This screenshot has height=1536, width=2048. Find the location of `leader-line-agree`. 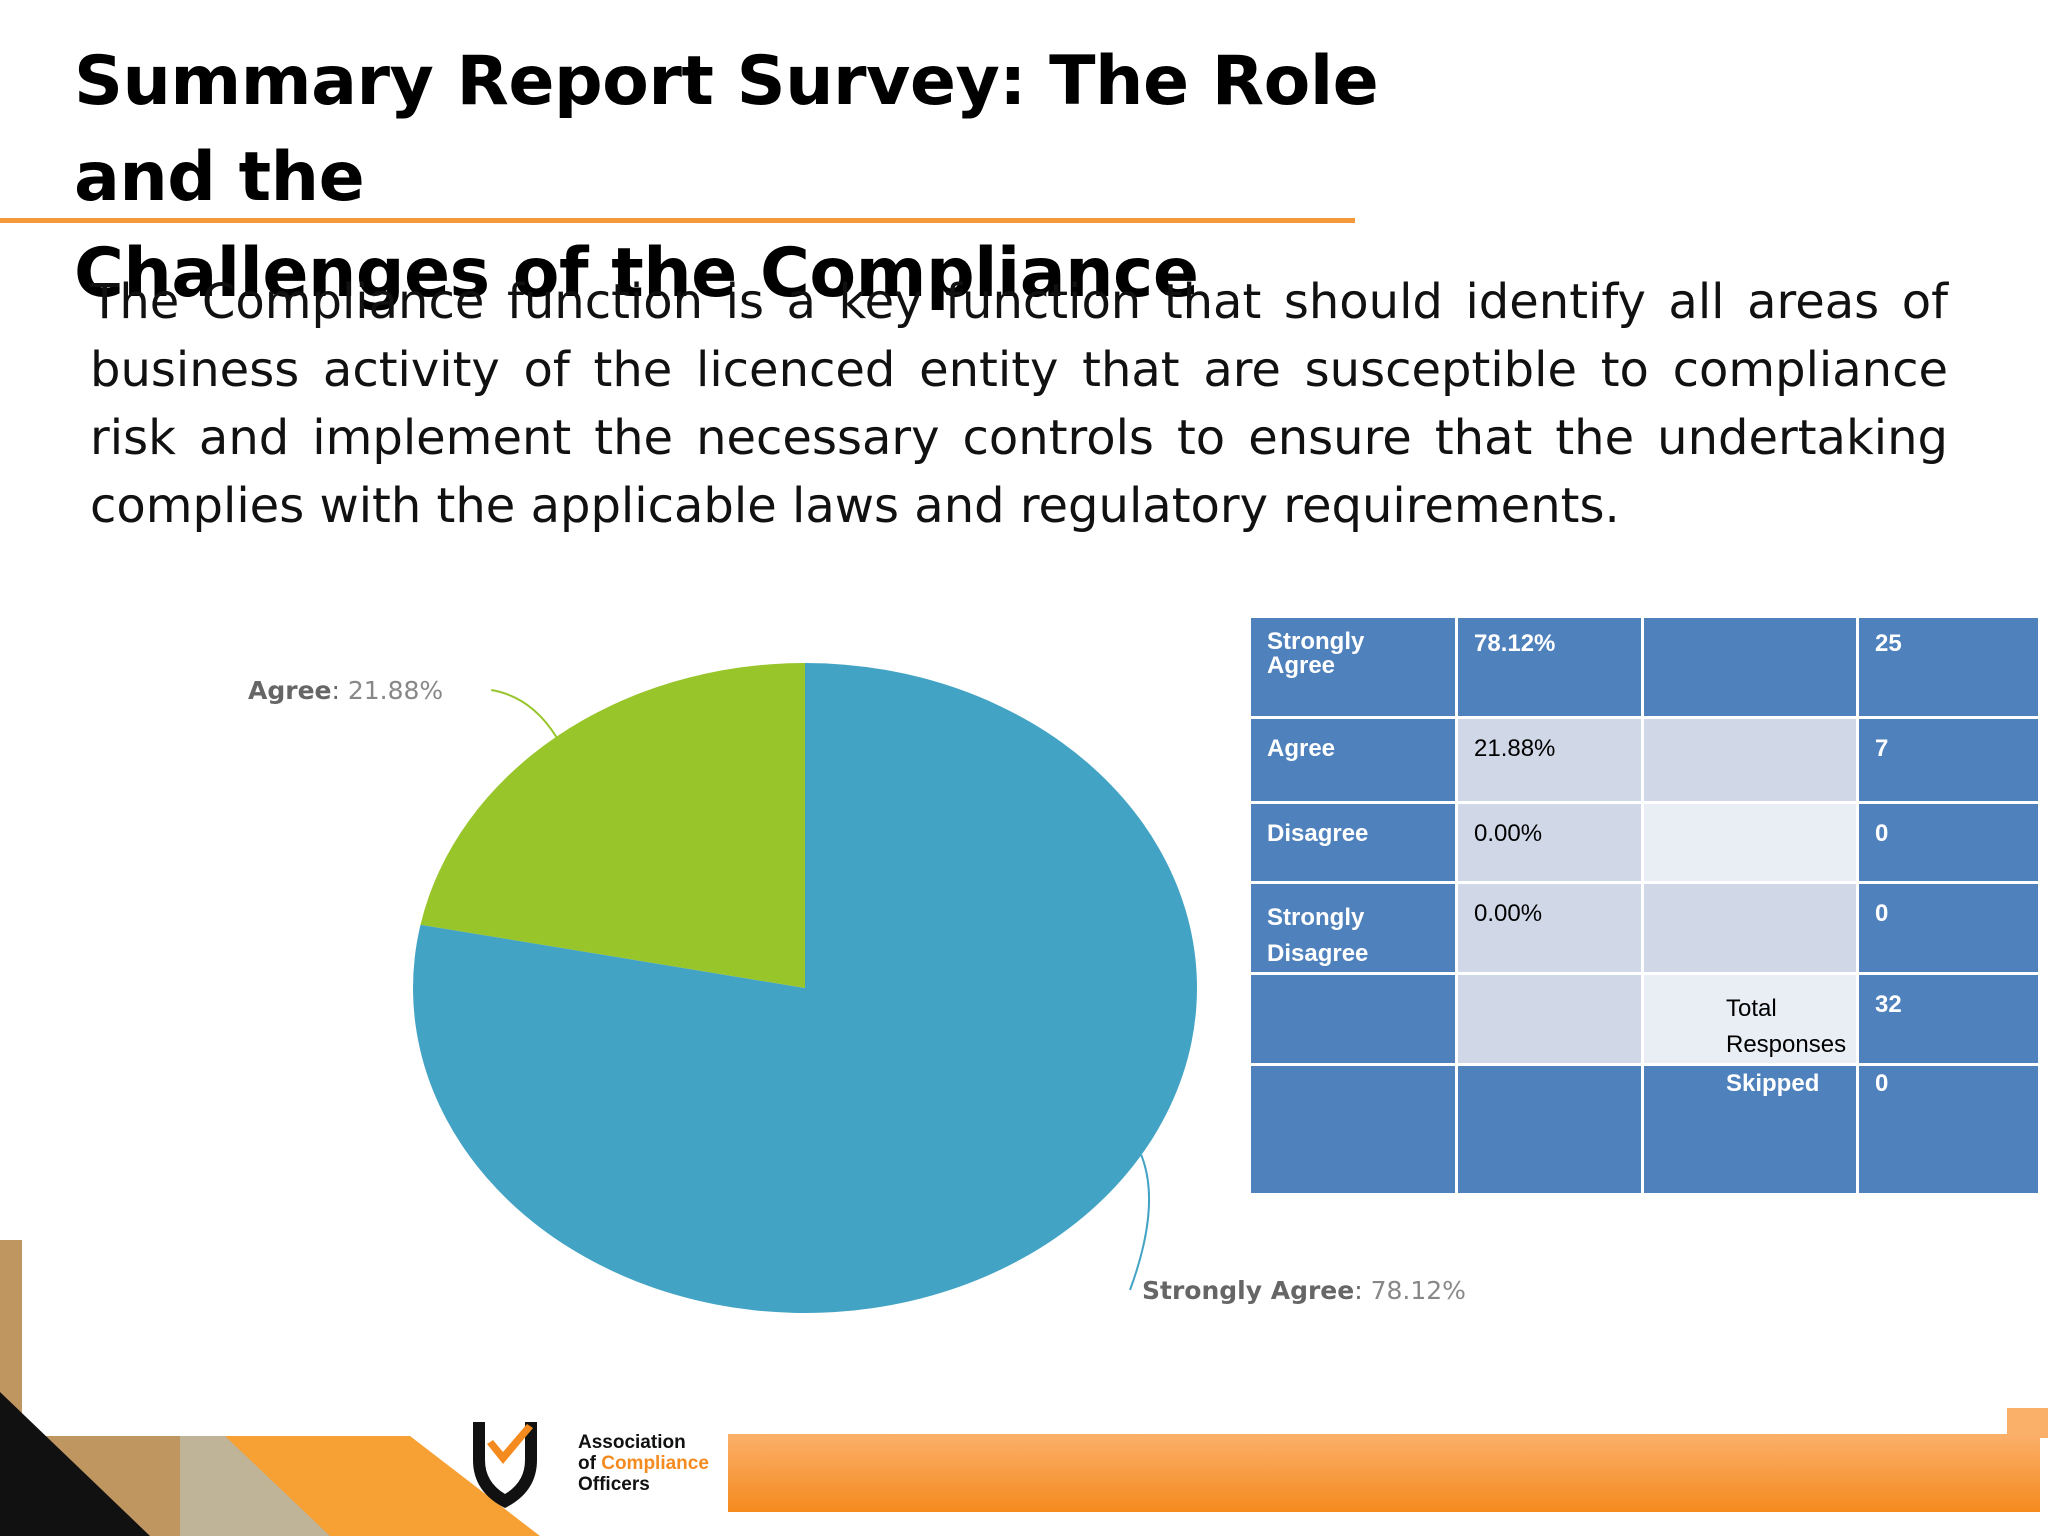

leader-line-agree is located at coordinates (524, 713).